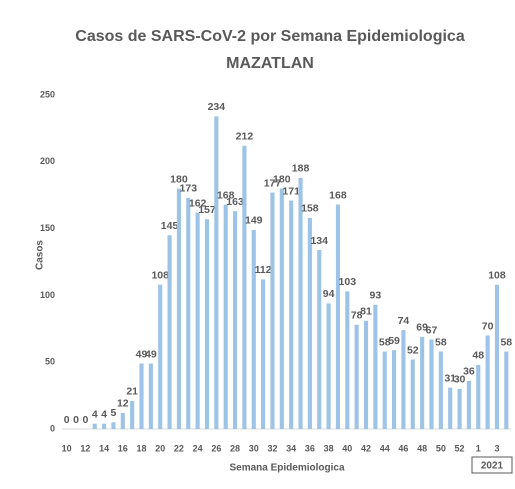  What do you see at coordinates (291, 191) in the screenshot?
I see `data-label: 171` at bounding box center [291, 191].